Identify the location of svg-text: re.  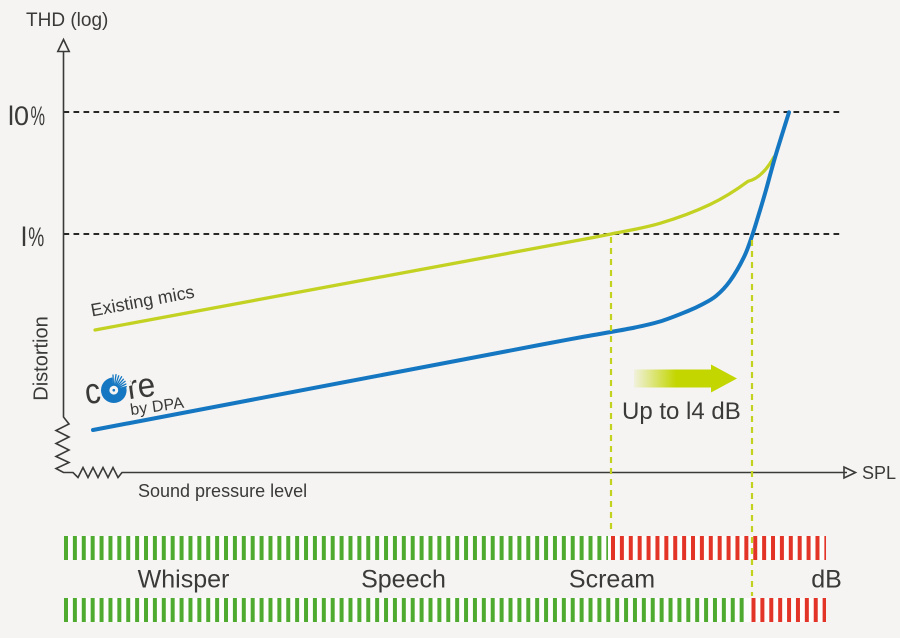
(141, 387).